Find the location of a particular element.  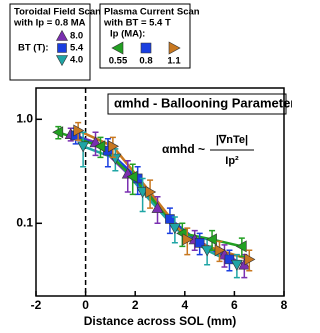

legend-label: 8.0 is located at coordinates (76, 36).